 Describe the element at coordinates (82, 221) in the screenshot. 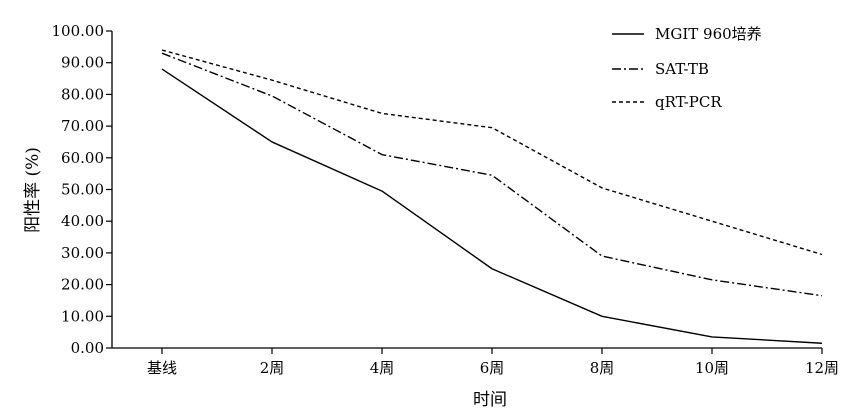

I see `y-tick-label: 40.00` at that location.